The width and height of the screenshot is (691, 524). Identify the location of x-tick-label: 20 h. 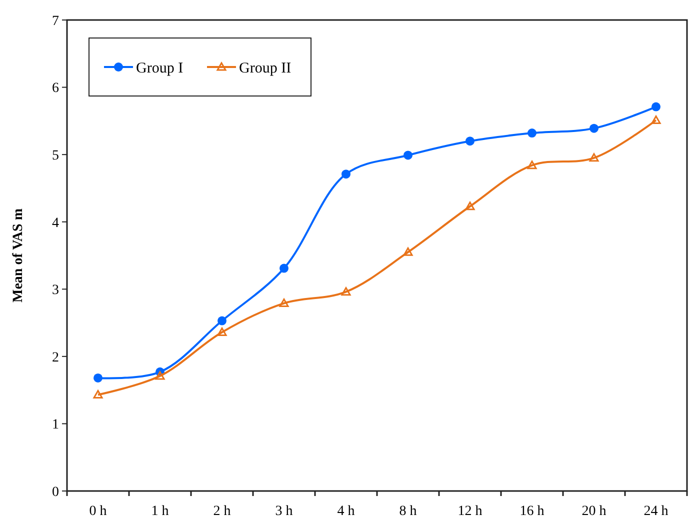
(594, 511).